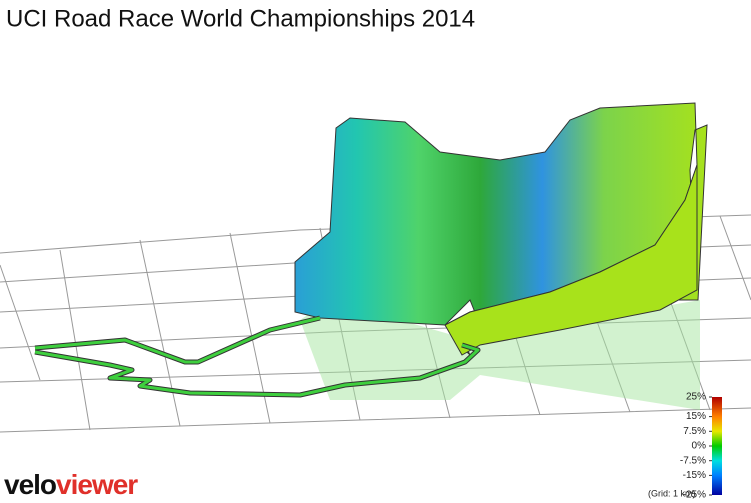 The height and width of the screenshot is (503, 751). What do you see at coordinates (694, 475) in the screenshot?
I see `tick-label: -15%` at bounding box center [694, 475].